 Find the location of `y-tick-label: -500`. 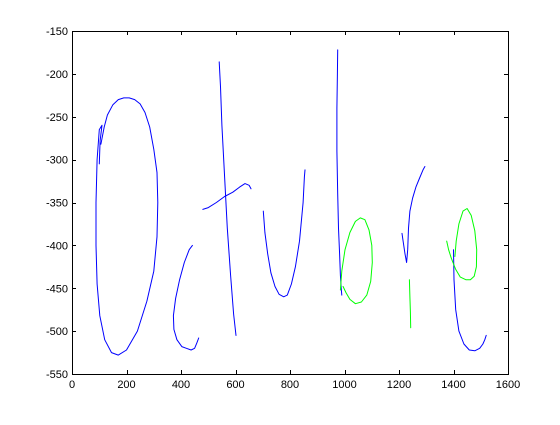

y-tick-label: -500 is located at coordinates (57, 332).